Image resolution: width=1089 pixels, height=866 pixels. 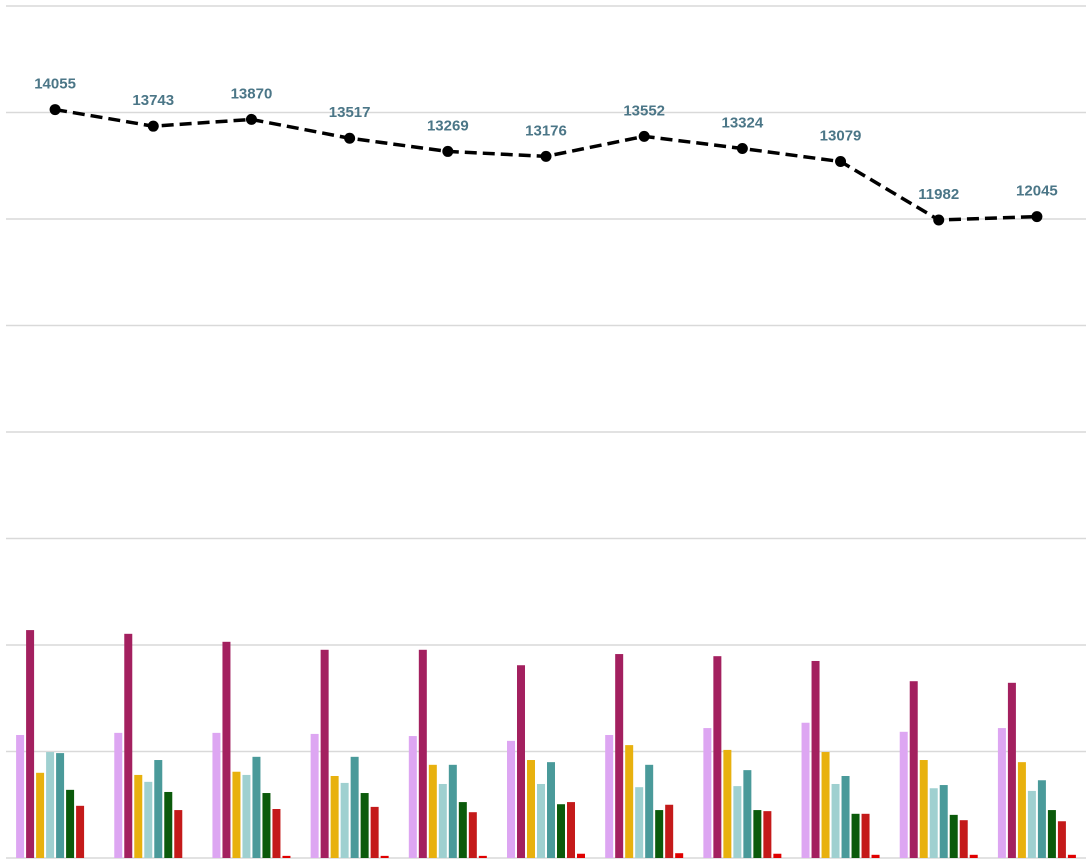 I want to click on data-label: 14055, so click(x=55, y=84).